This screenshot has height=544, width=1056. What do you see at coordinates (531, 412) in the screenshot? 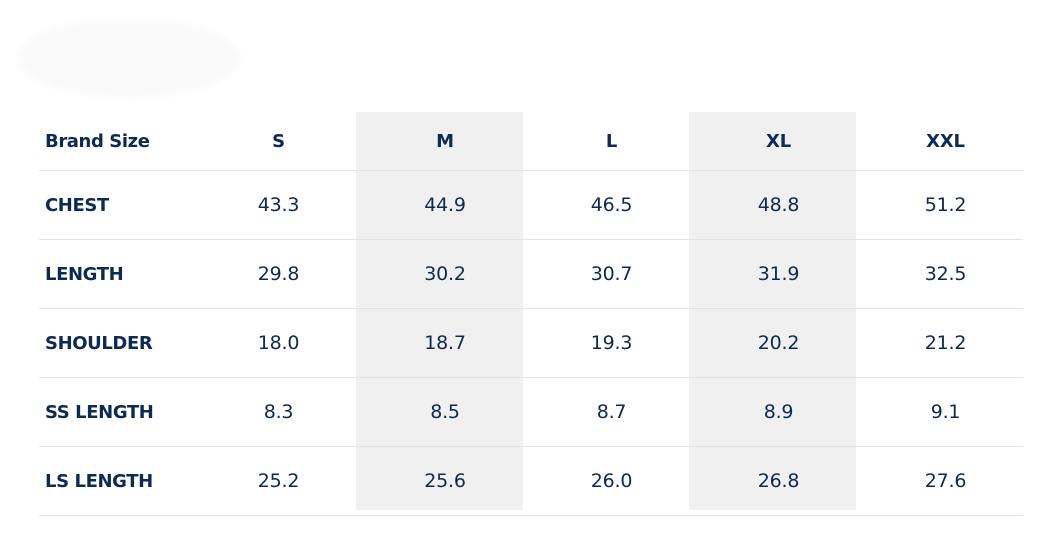
I see `table-row: SS LENGTH 8.3 8.5 8.7 8.9 9.1` at bounding box center [531, 412].